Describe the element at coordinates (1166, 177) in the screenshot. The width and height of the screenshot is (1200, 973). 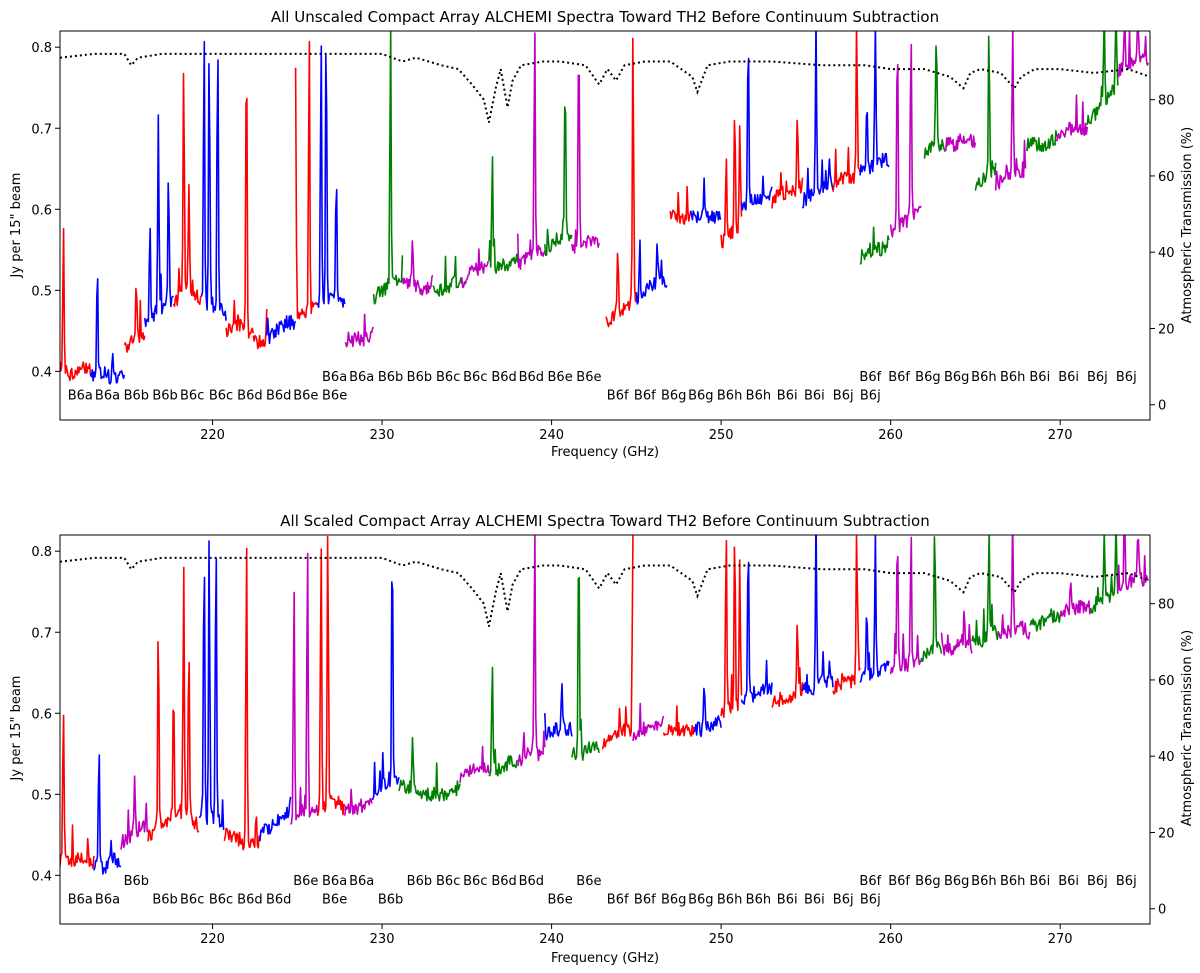
I see `y2-tick-label: 60` at that location.